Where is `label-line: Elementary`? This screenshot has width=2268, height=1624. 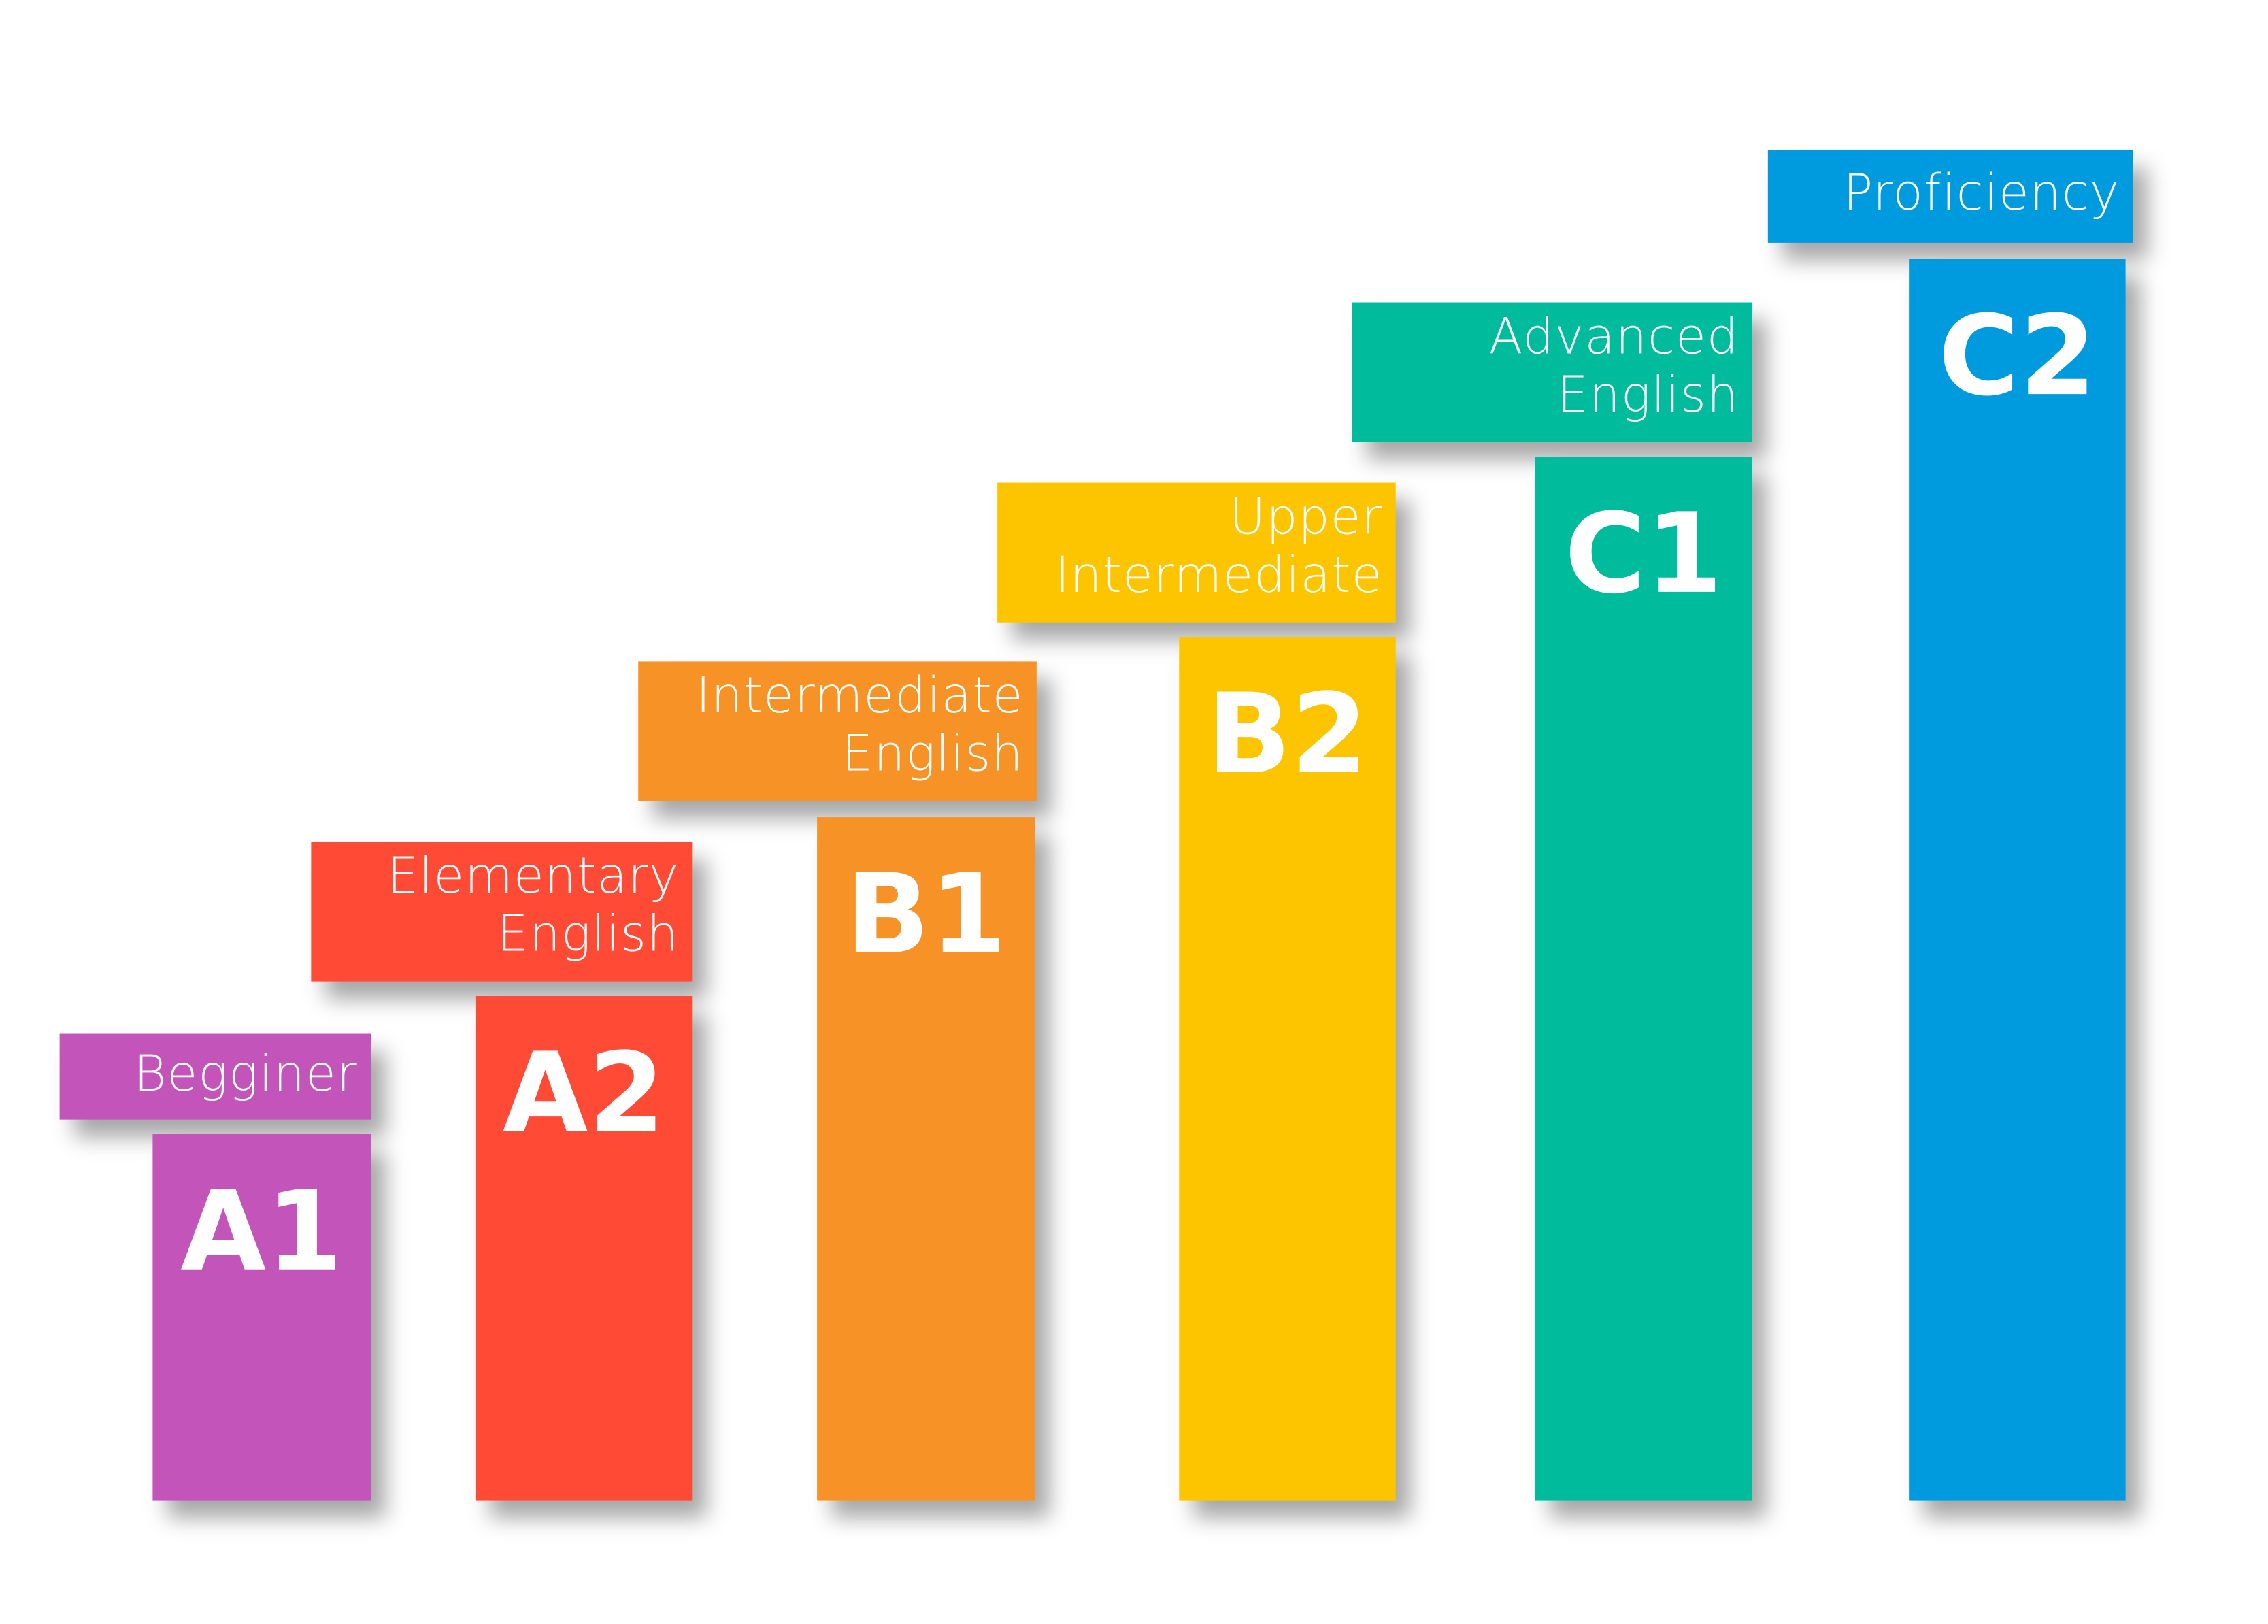 label-line: Elementary is located at coordinates (533, 876).